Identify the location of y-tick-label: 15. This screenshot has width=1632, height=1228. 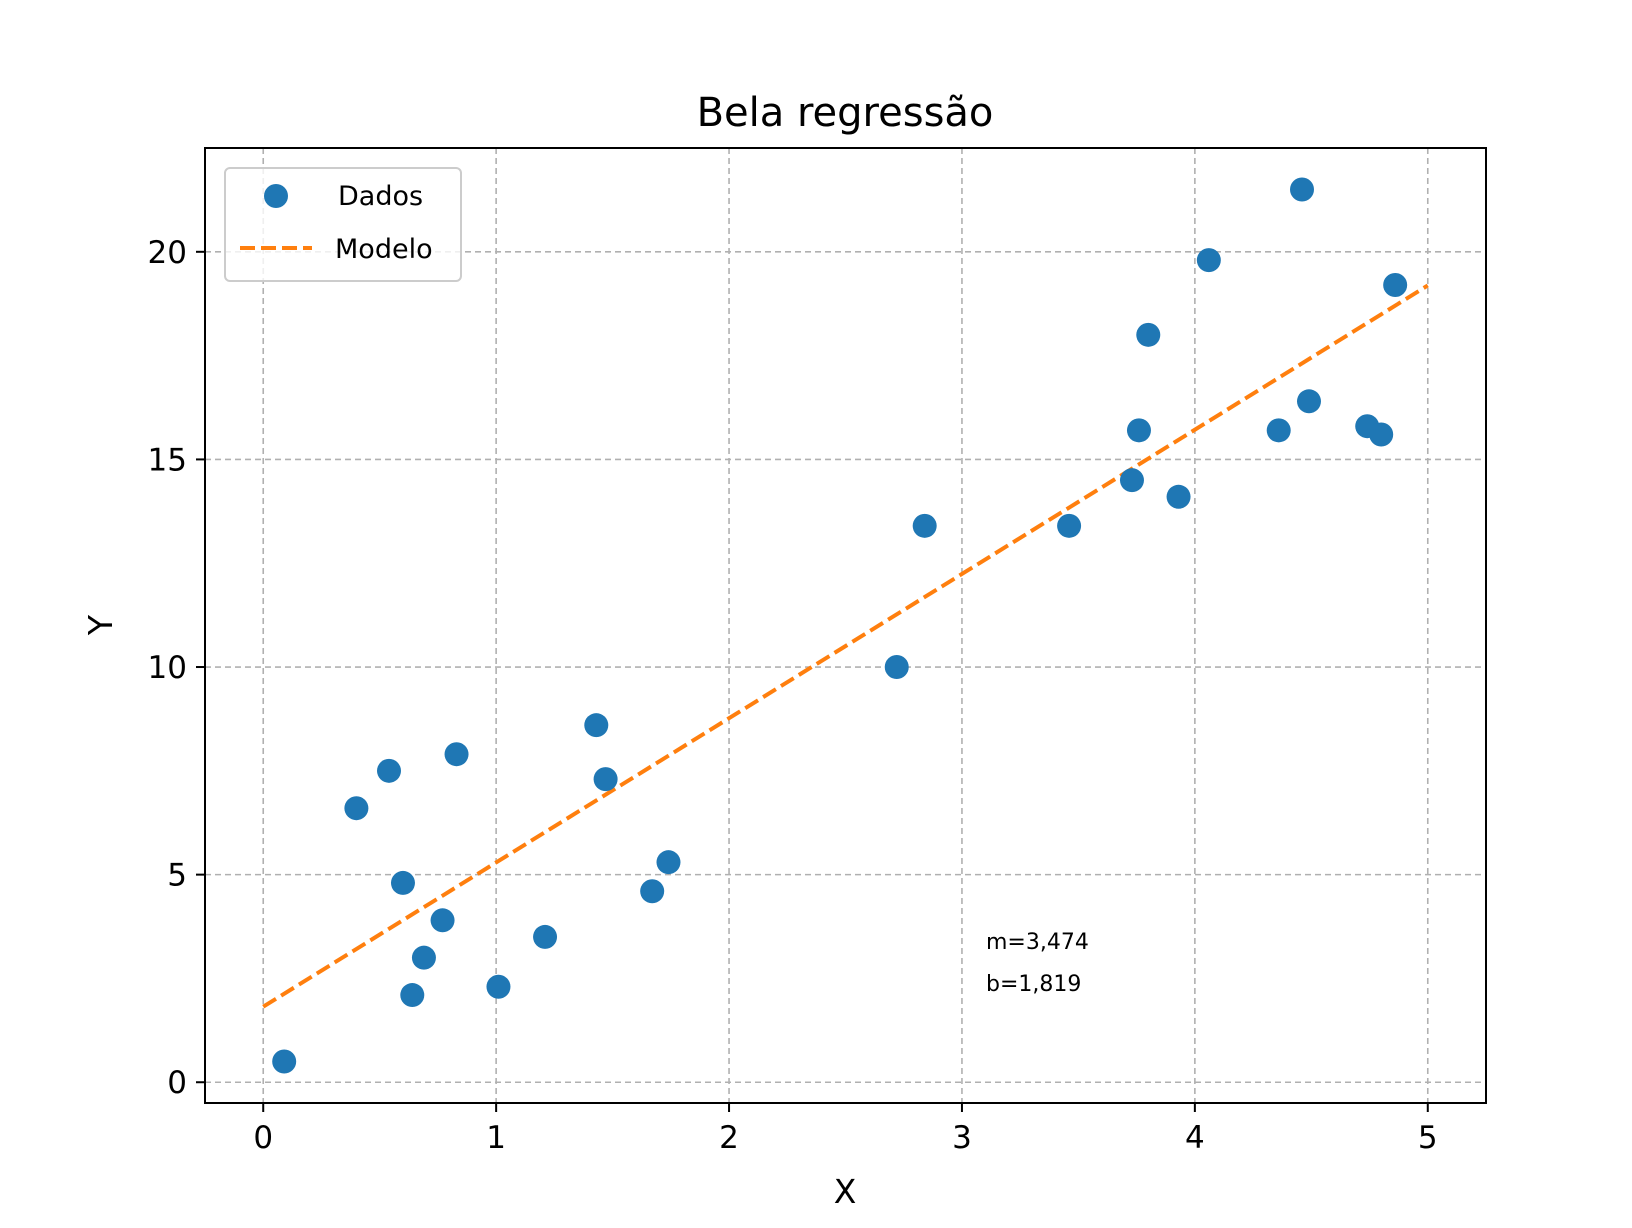
(167, 460).